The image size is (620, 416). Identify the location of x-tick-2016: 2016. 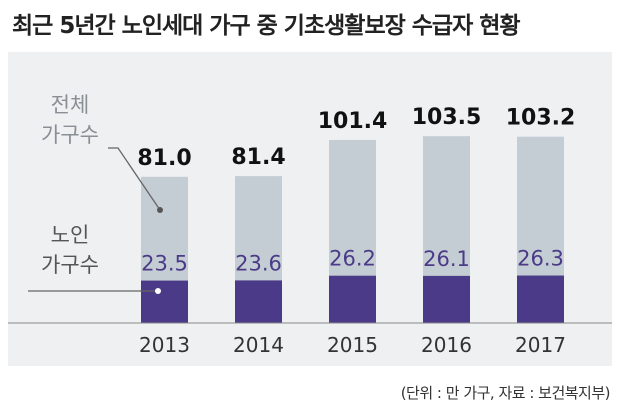
(446, 345).